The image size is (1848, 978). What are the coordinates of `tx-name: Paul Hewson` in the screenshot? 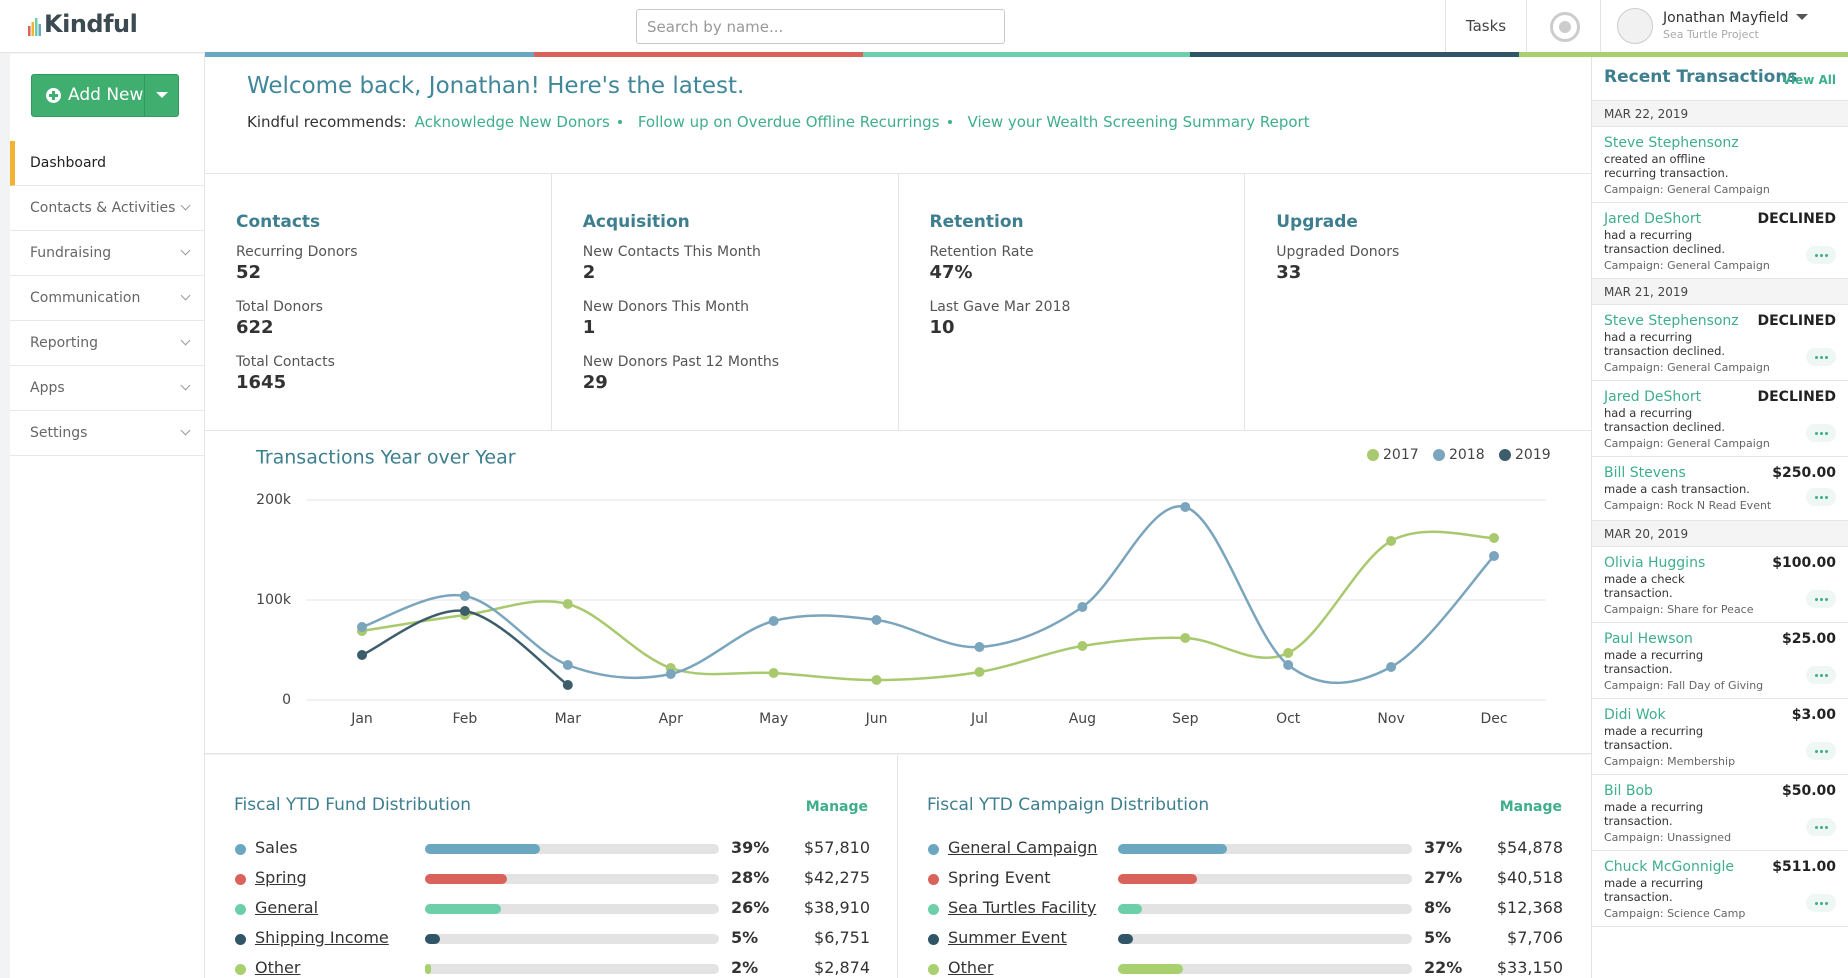 It's located at (1648, 639).